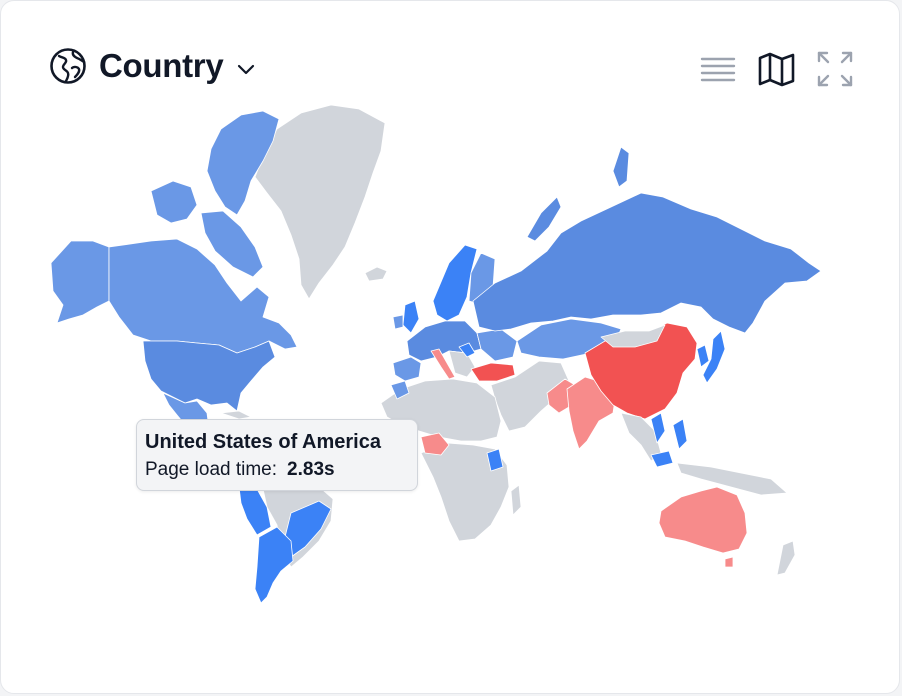 This screenshot has height=696, width=902. What do you see at coordinates (729, 562) in the screenshot?
I see `country-tasmania` at bounding box center [729, 562].